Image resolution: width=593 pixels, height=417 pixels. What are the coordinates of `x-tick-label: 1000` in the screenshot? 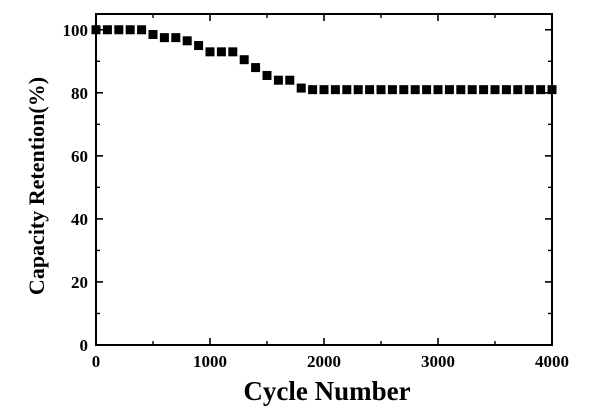 It's located at (210, 361).